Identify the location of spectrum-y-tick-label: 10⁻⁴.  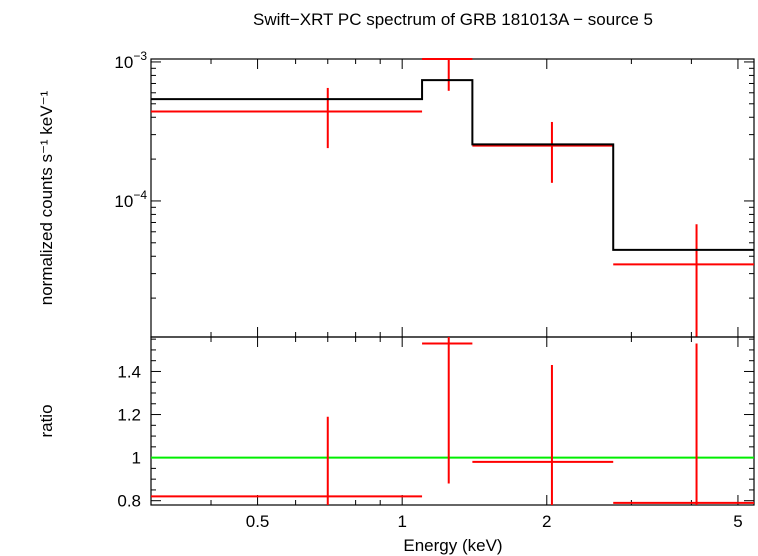
(130, 199).